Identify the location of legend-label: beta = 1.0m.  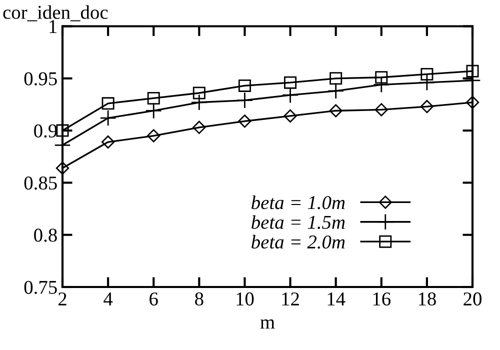
(298, 203).